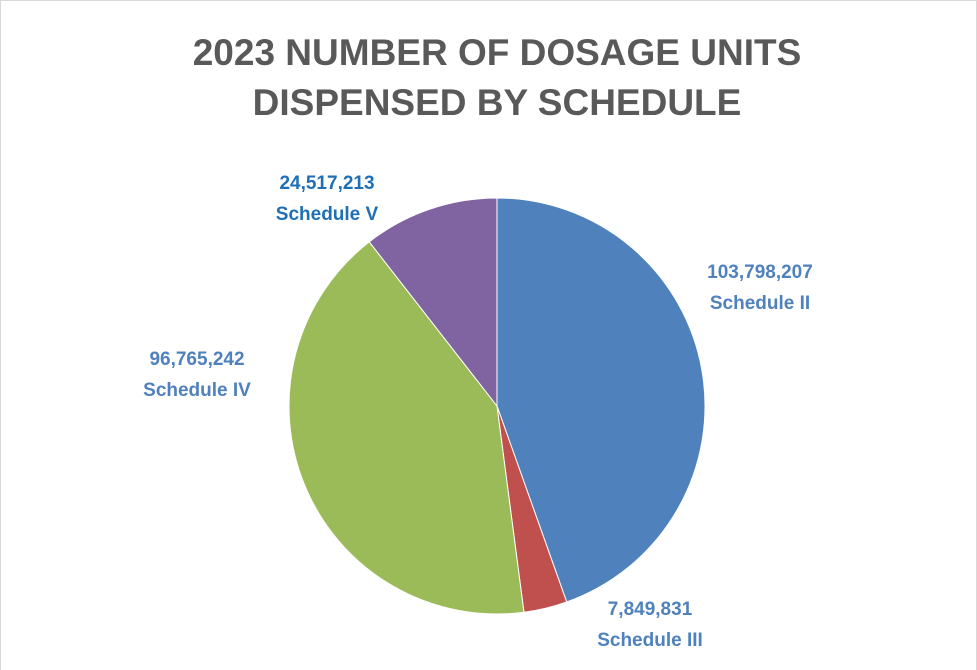 This screenshot has width=977, height=670. What do you see at coordinates (760, 303) in the screenshot?
I see `category-label: Schedule II` at bounding box center [760, 303].